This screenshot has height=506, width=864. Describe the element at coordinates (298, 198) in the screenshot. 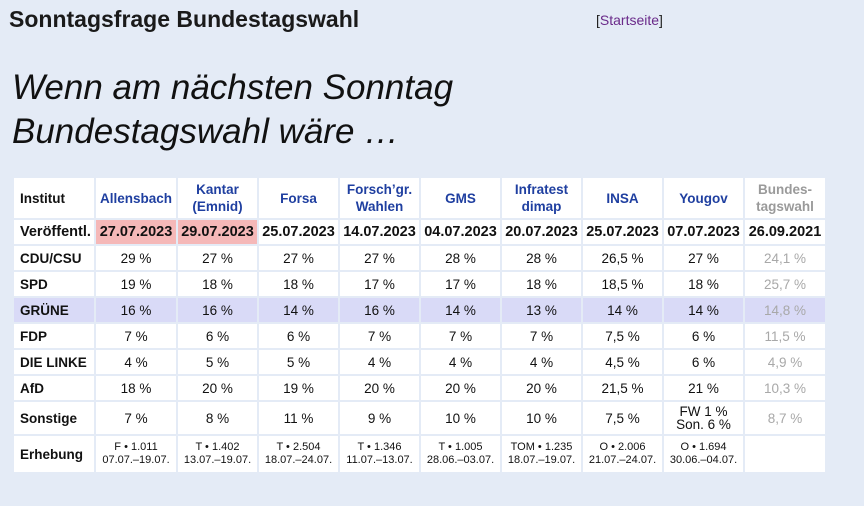

I see `institute-forsa: Forsa` at that location.